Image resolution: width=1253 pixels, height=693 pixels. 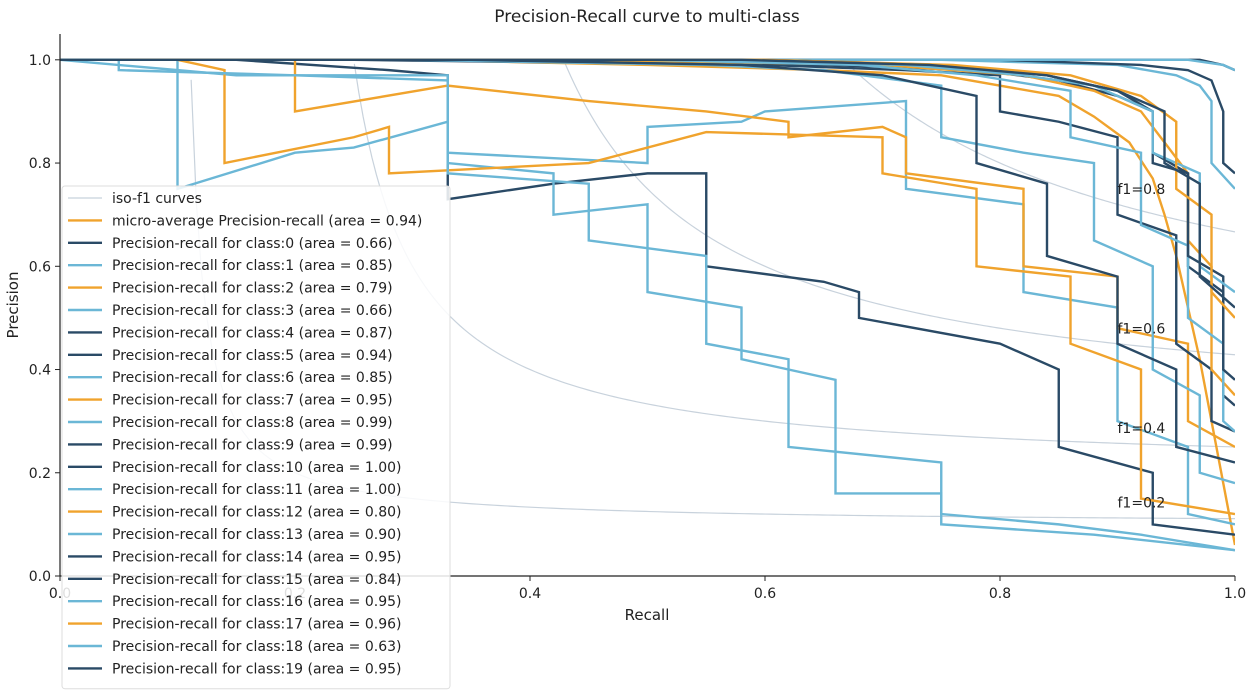 What do you see at coordinates (1142, 329) in the screenshot?
I see `iso-f1-label: f1=0.6` at bounding box center [1142, 329].